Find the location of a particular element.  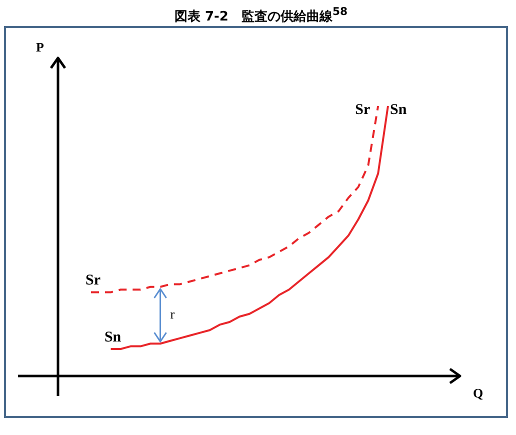

text: Sn is located at coordinates (113, 337).